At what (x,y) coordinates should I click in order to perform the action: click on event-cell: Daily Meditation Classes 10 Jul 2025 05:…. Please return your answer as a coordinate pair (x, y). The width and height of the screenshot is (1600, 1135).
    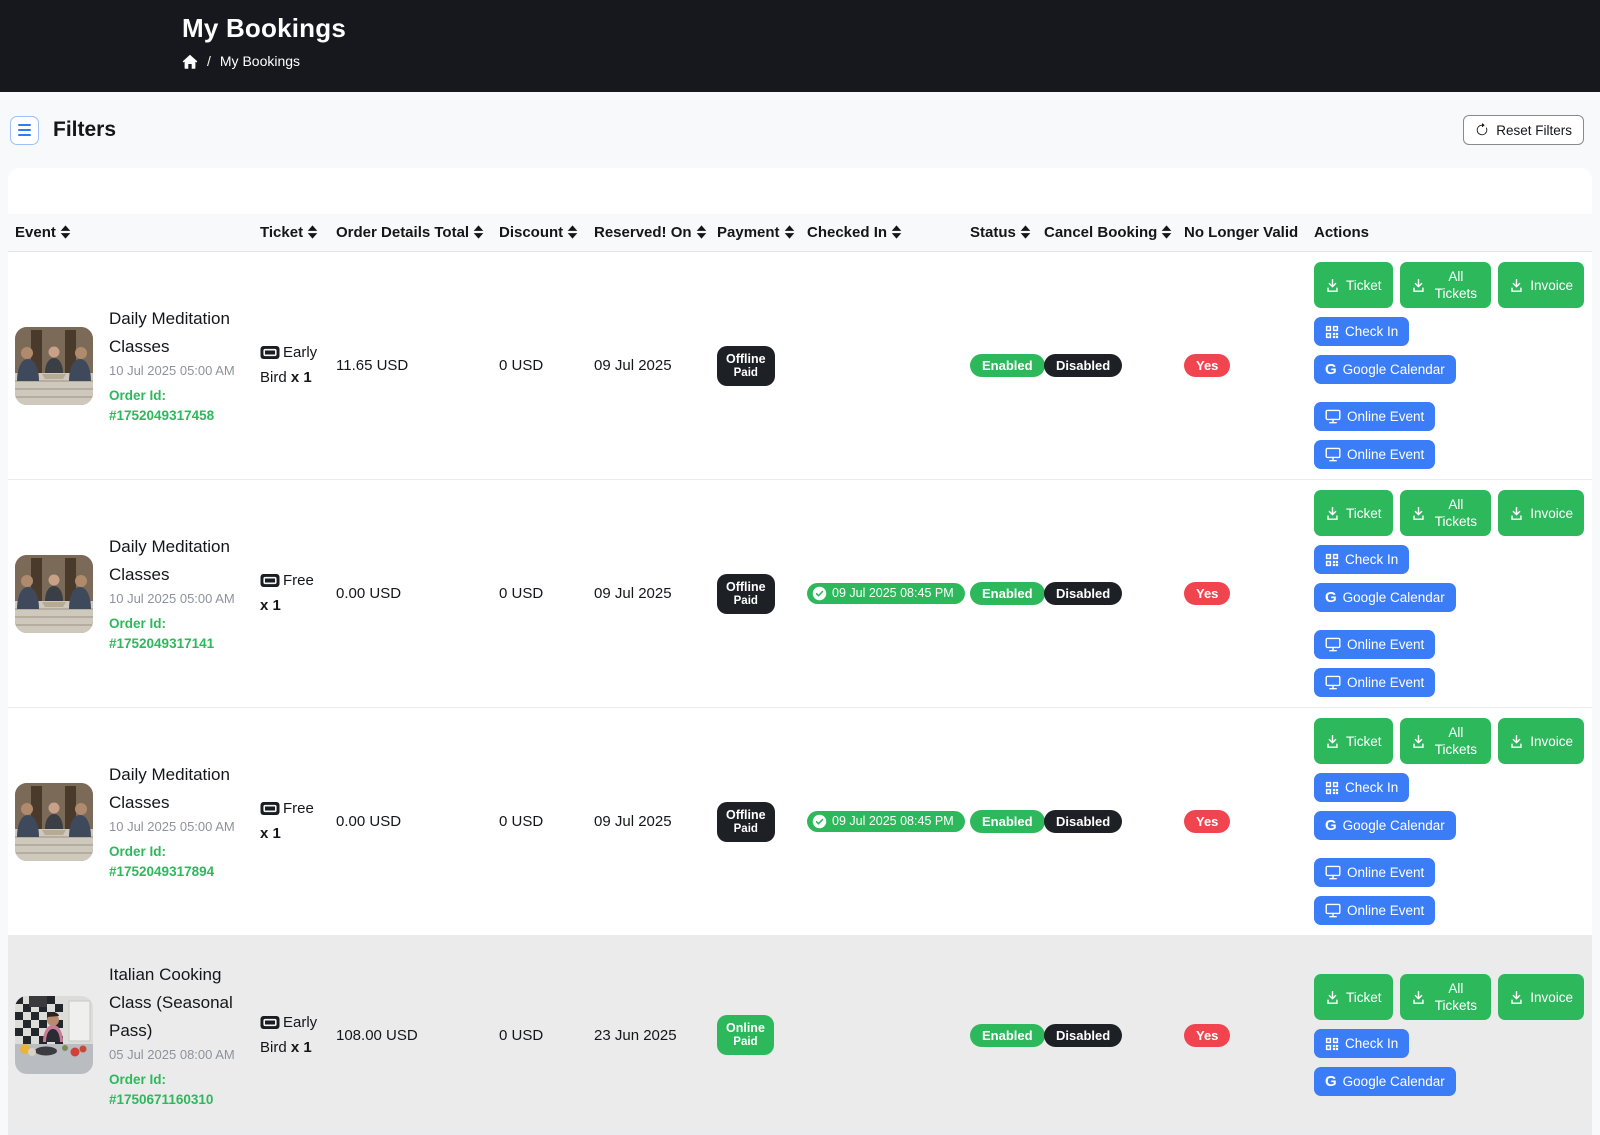
    Looking at the image, I should click on (129, 821).